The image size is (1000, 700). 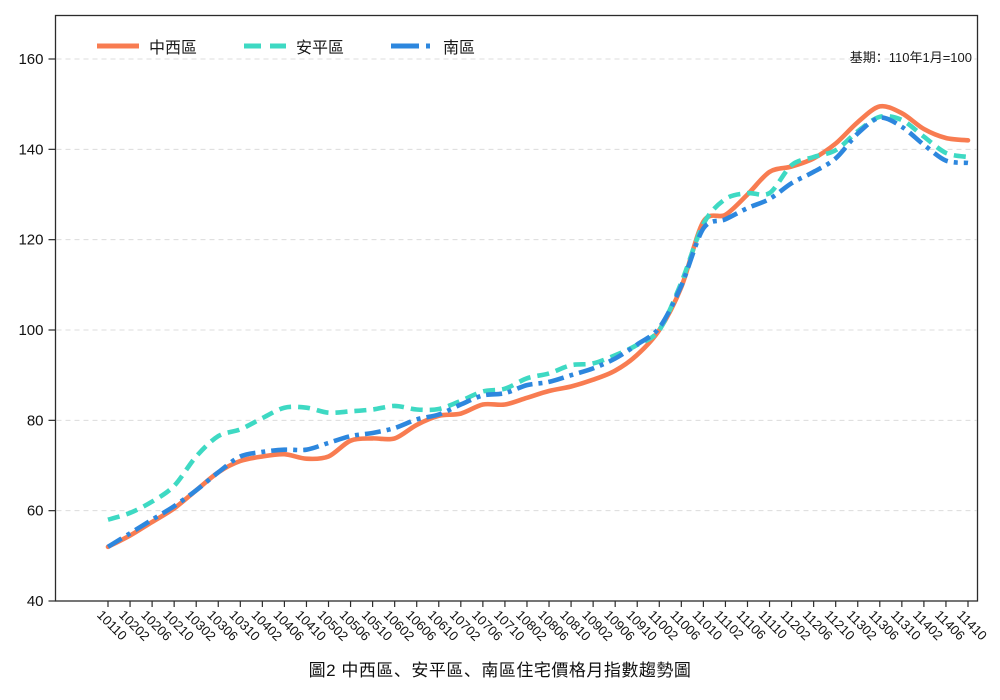 I want to click on y-tick-label: 40, so click(x=35, y=601).